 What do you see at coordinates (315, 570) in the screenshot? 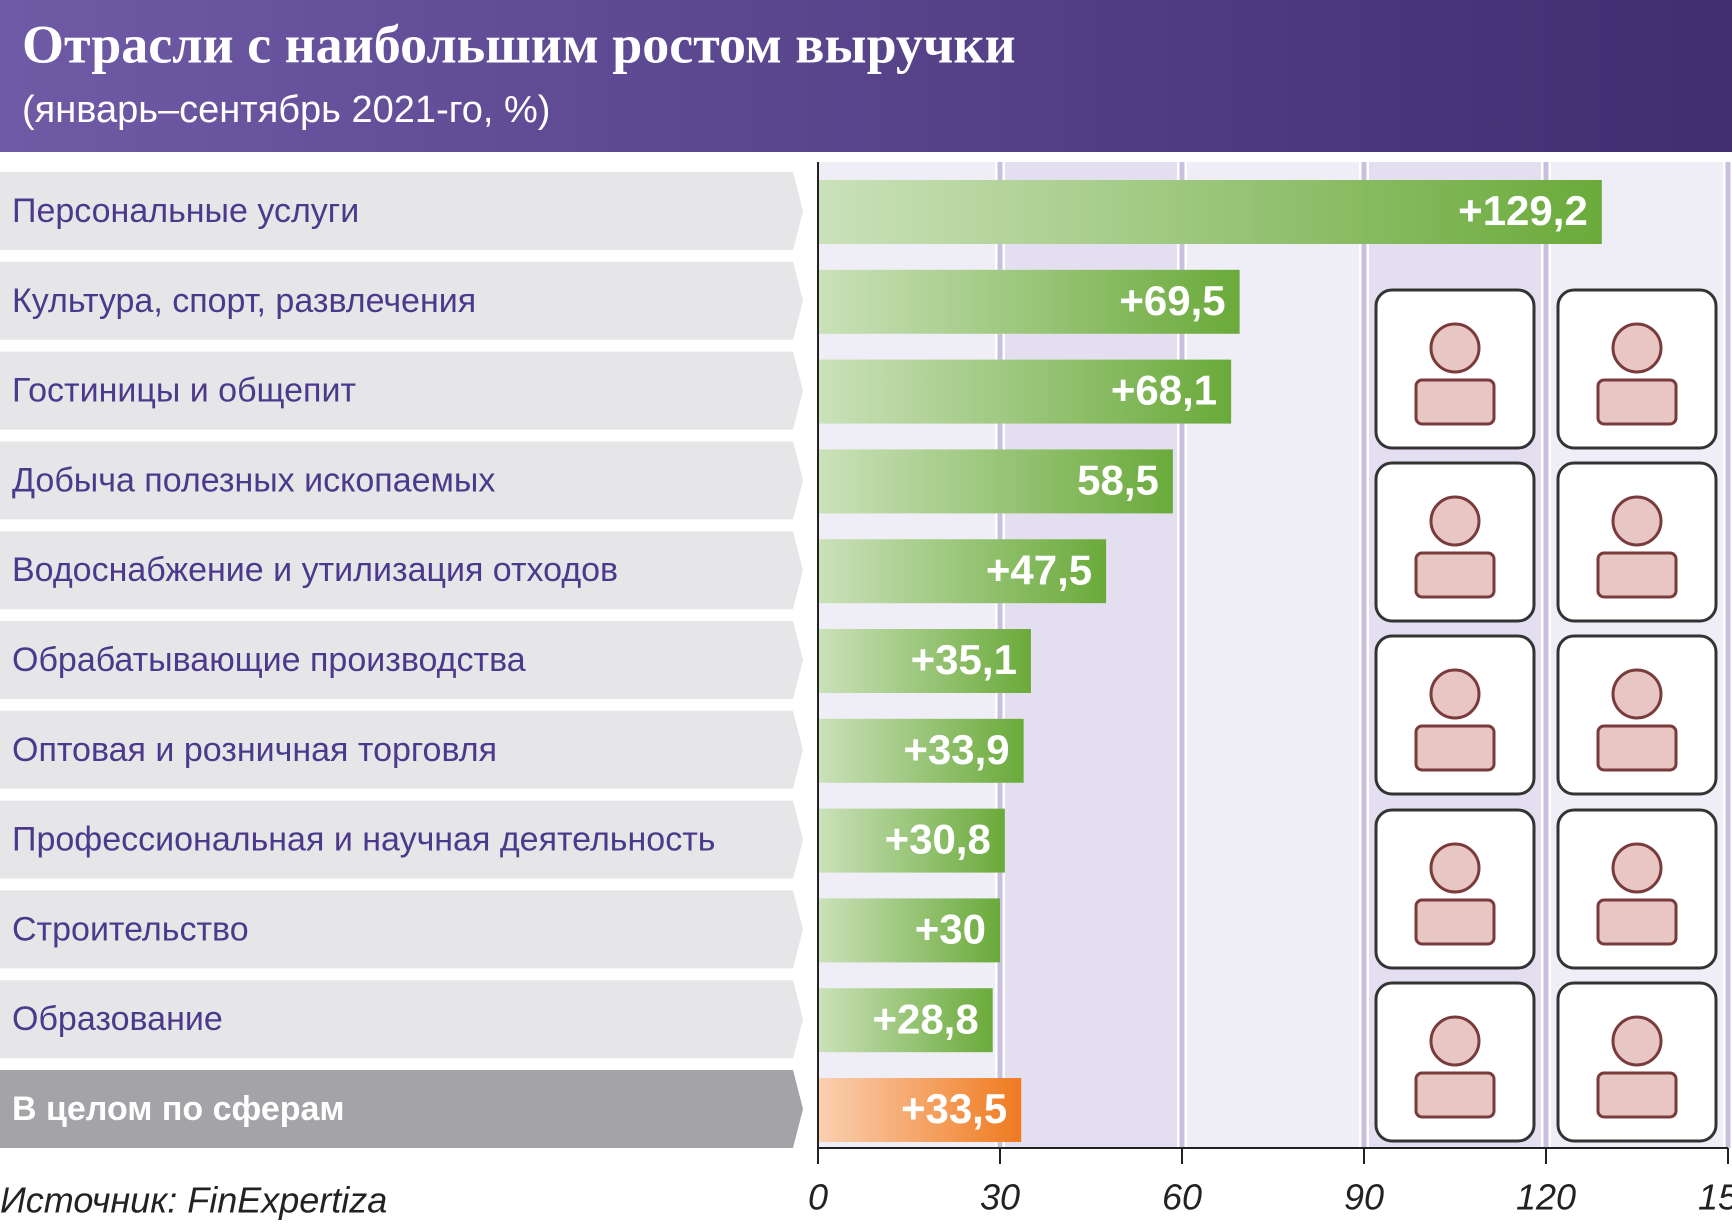
I see `category-label: Водоснабжение и утилизация отходов` at bounding box center [315, 570].